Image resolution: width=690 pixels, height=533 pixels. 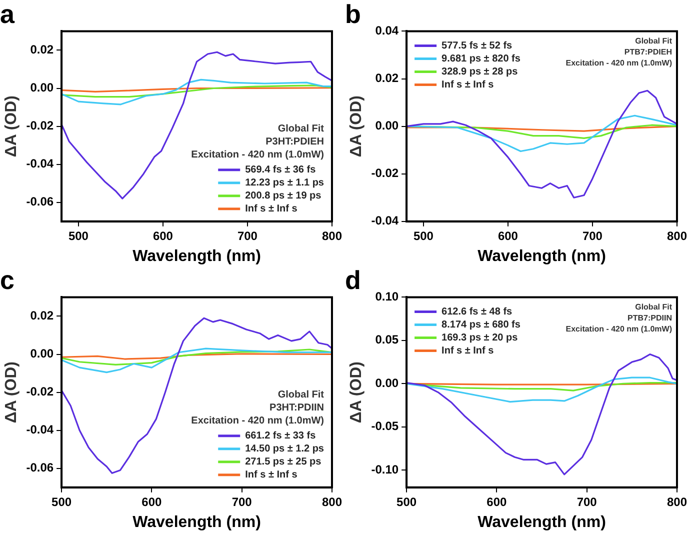 What do you see at coordinates (481, 324) in the screenshot?
I see `legend-label: 8.174 ps ± 680 fs` at bounding box center [481, 324].